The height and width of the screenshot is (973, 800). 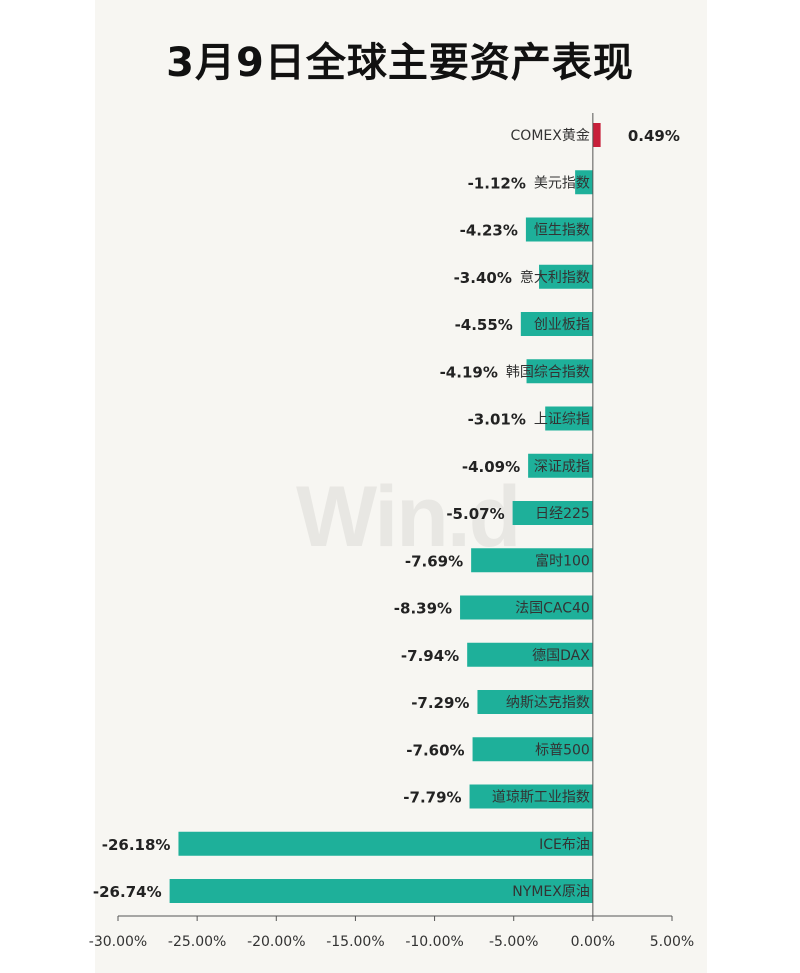 What do you see at coordinates (276, 942) in the screenshot?
I see `x-tick-label: -20.00%` at bounding box center [276, 942].